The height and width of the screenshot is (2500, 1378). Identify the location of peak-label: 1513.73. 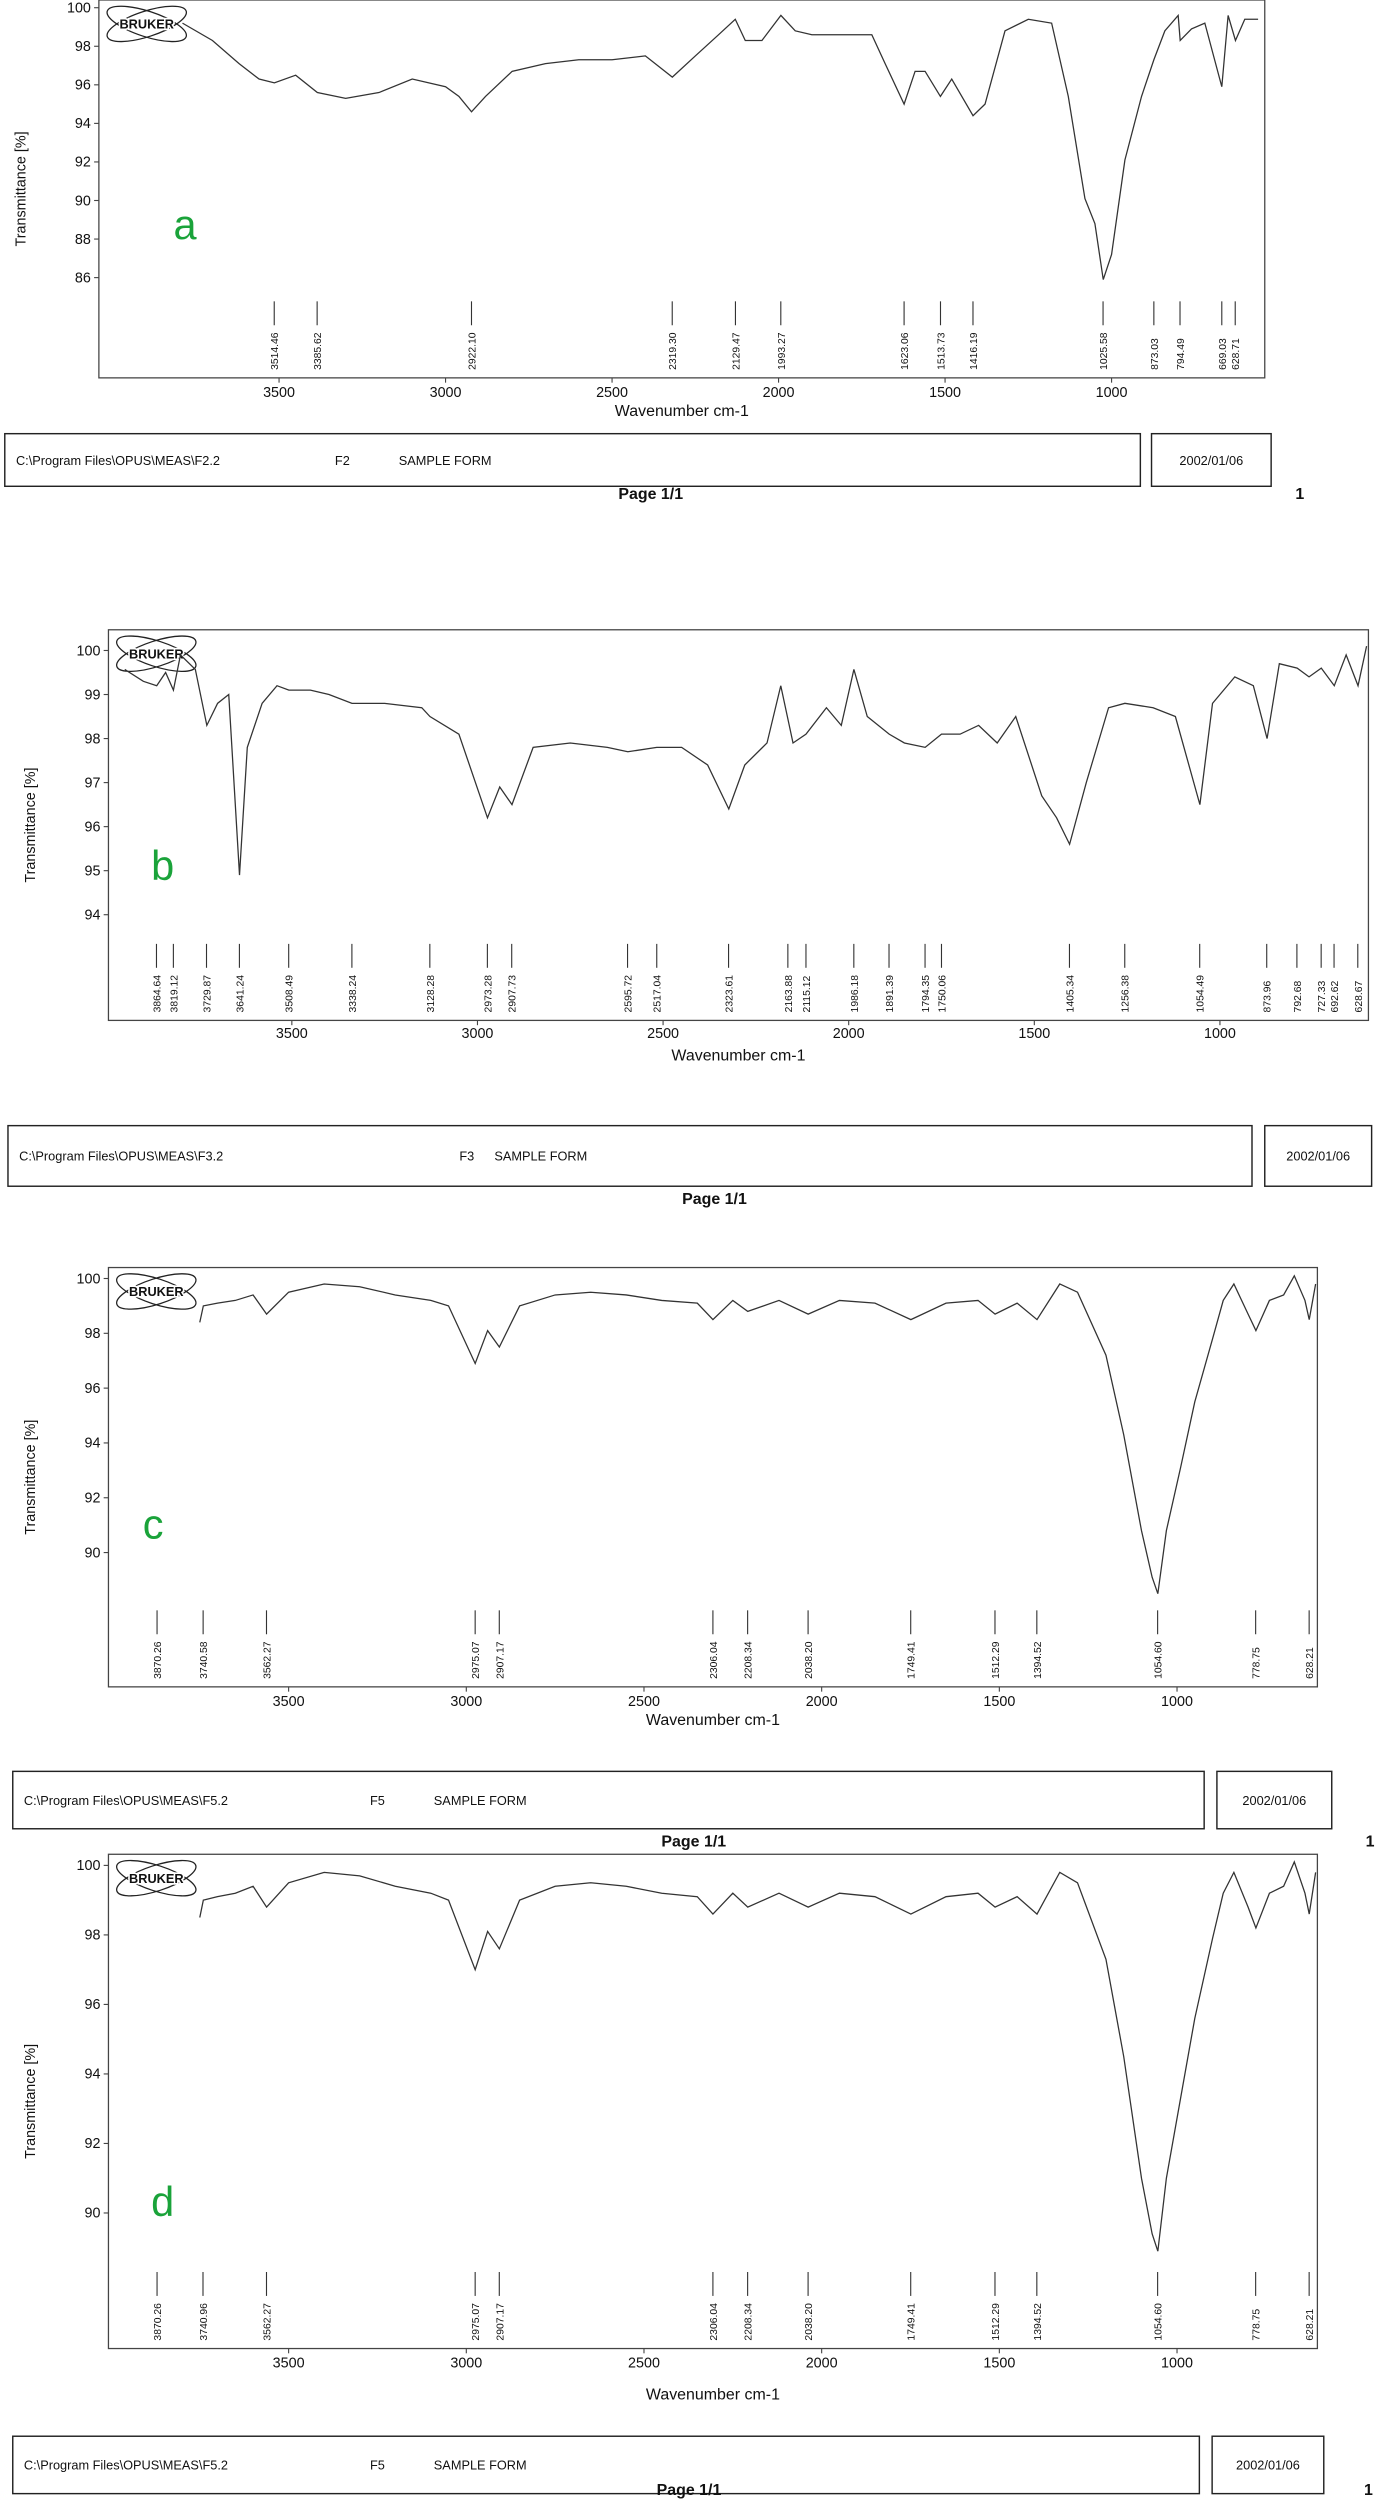
(941, 351).